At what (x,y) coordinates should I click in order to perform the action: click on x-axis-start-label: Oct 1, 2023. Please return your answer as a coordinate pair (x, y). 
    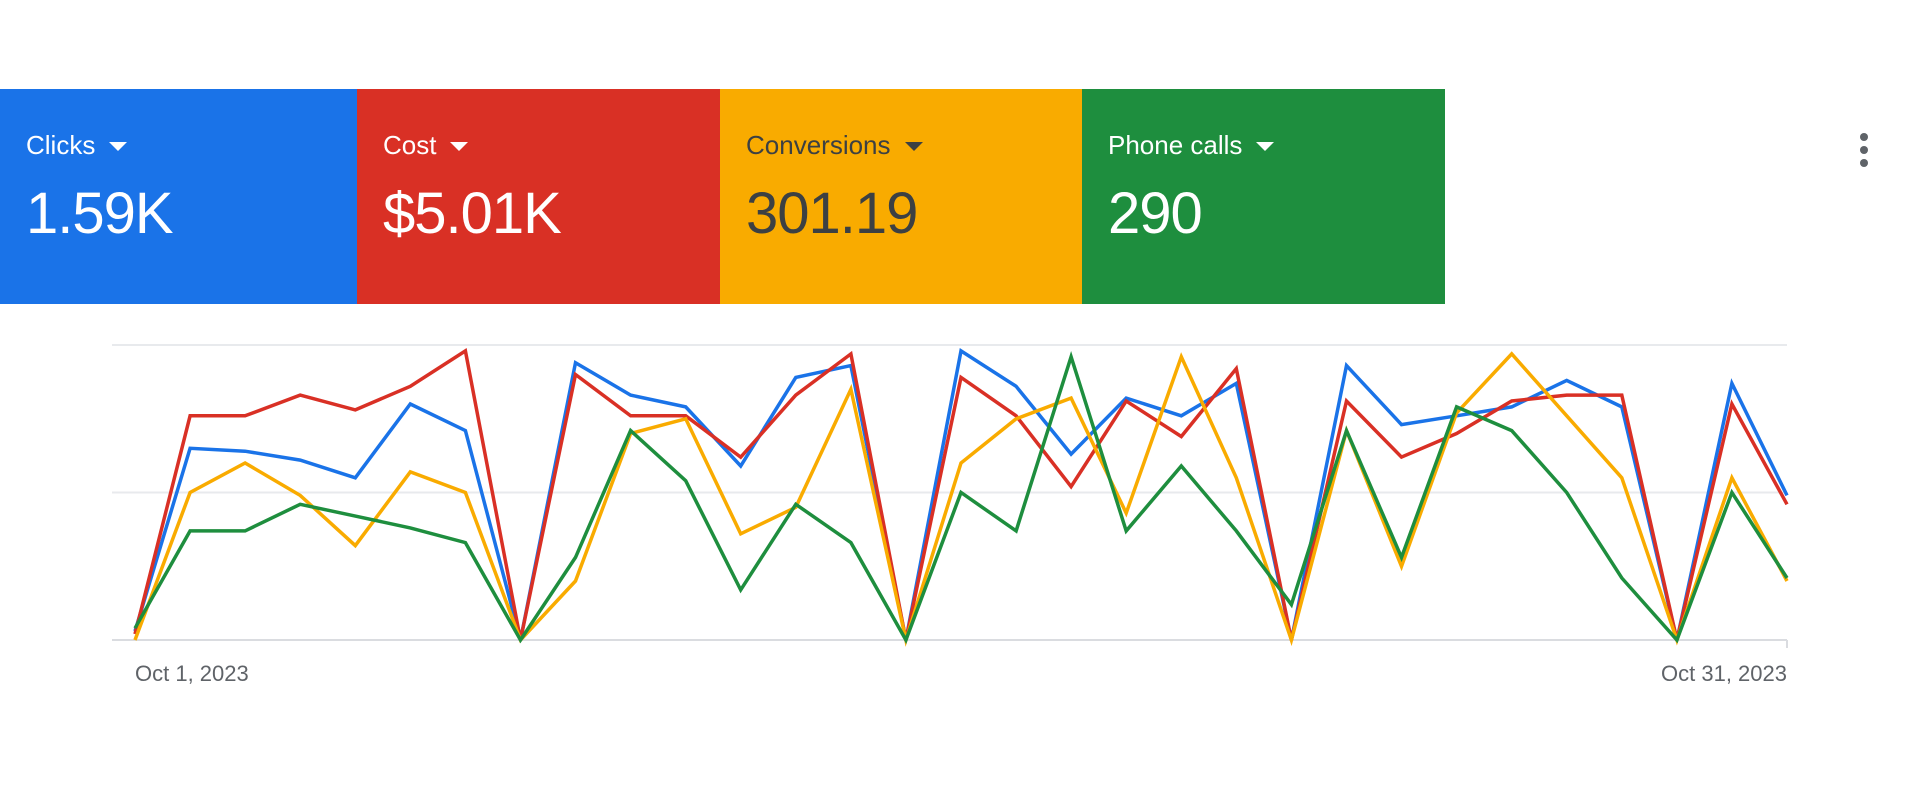
    Looking at the image, I should click on (192, 673).